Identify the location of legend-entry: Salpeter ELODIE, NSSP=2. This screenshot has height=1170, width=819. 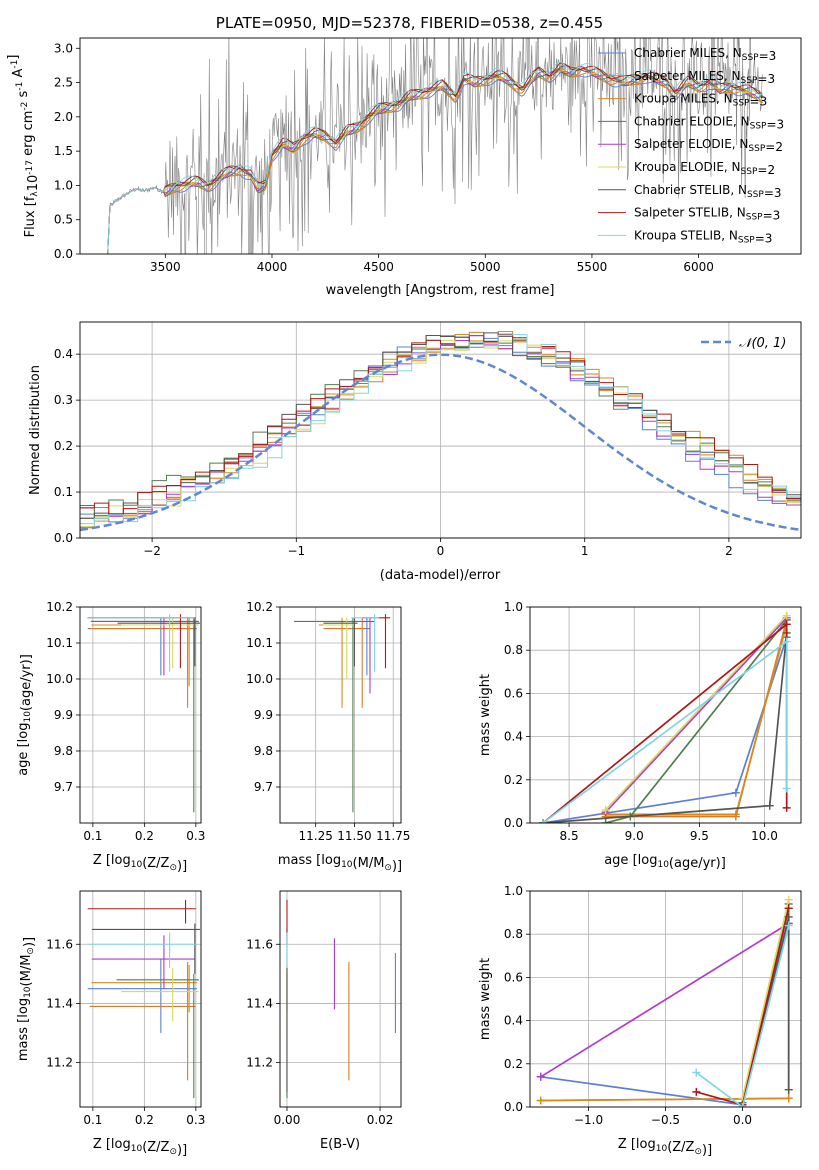
(708, 145).